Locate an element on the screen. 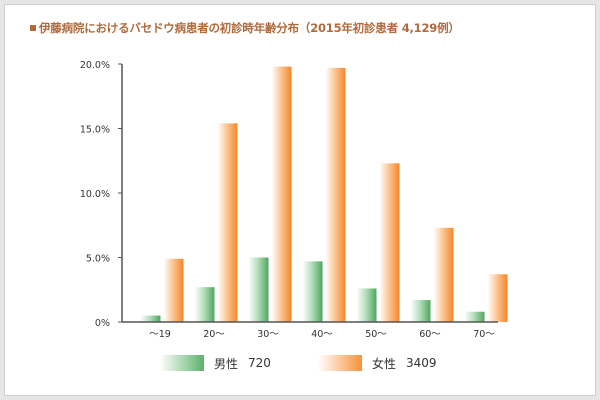 This screenshot has width=600, height=400. legend-male-label: 男性 is located at coordinates (226, 363).